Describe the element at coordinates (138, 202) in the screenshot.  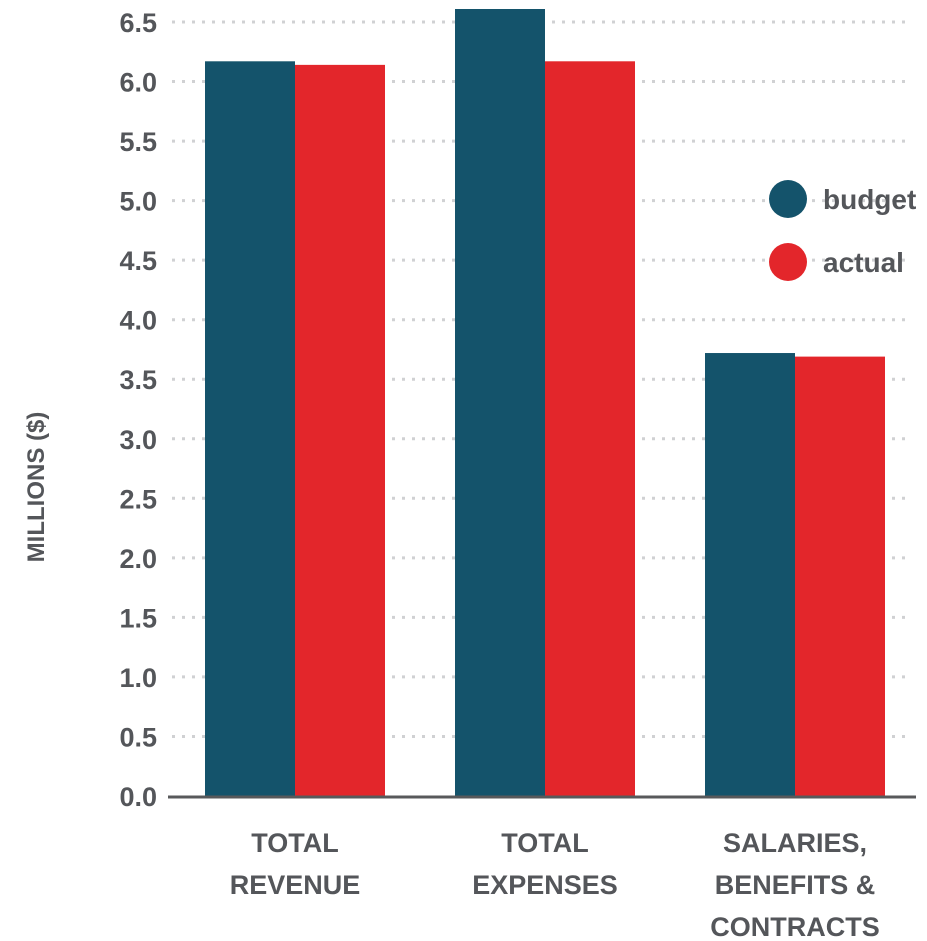
I see `y-tick-label: 5.0` at that location.